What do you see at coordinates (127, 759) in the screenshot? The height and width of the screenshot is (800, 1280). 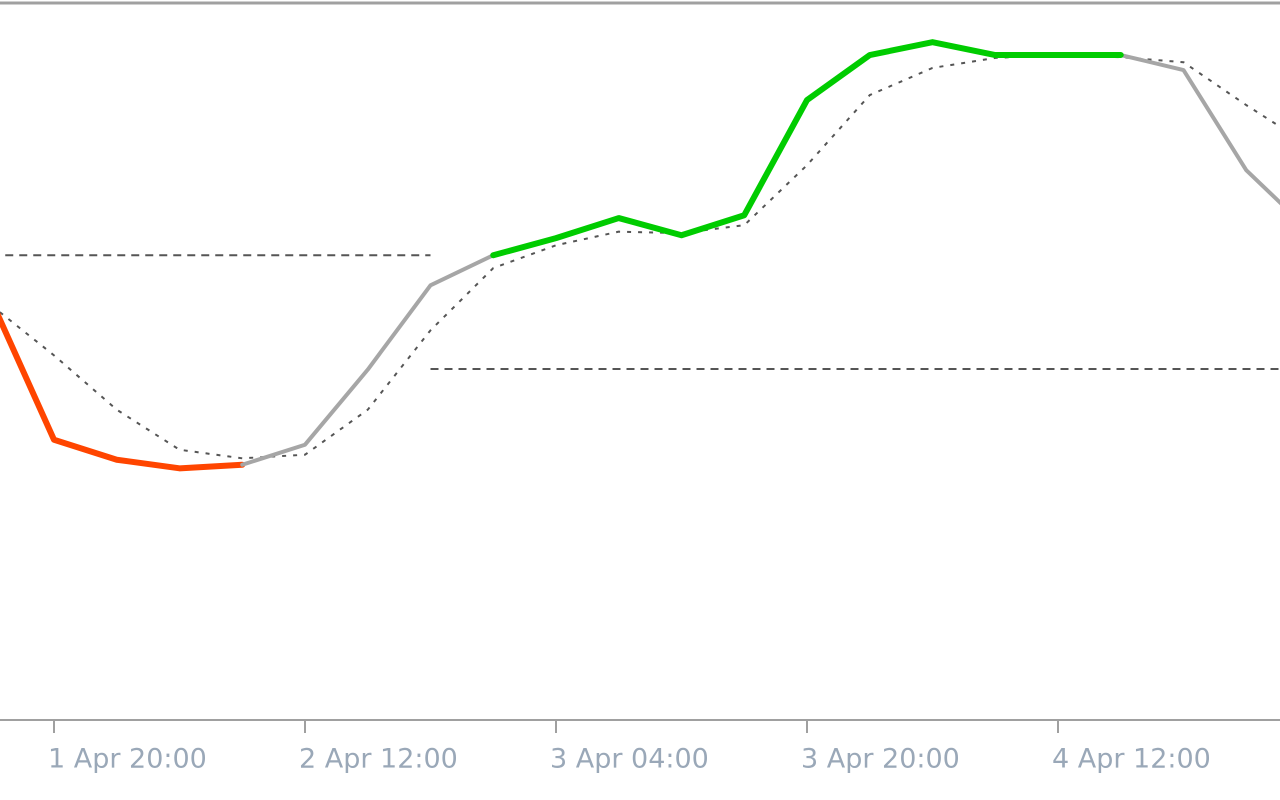 I see `x-tick-label: 1 Apr 20:00` at bounding box center [127, 759].